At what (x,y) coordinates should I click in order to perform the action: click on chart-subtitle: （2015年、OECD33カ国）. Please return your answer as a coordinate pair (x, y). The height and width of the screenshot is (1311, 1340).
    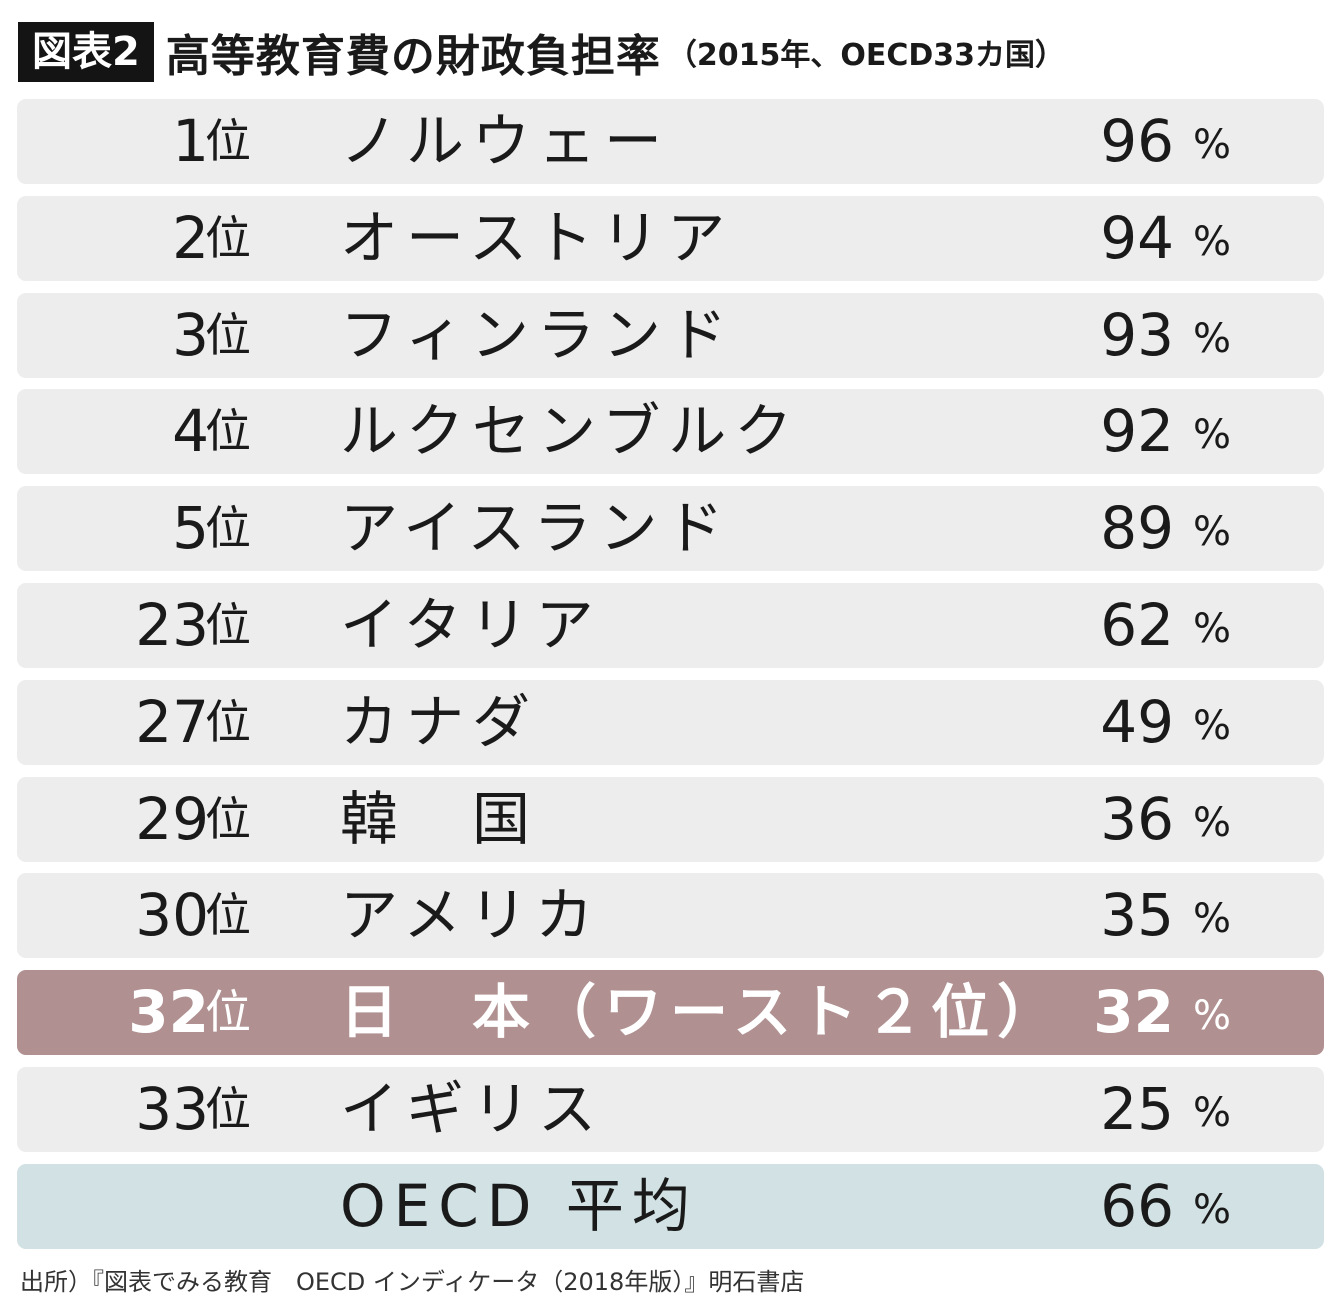
    Looking at the image, I should click on (866, 55).